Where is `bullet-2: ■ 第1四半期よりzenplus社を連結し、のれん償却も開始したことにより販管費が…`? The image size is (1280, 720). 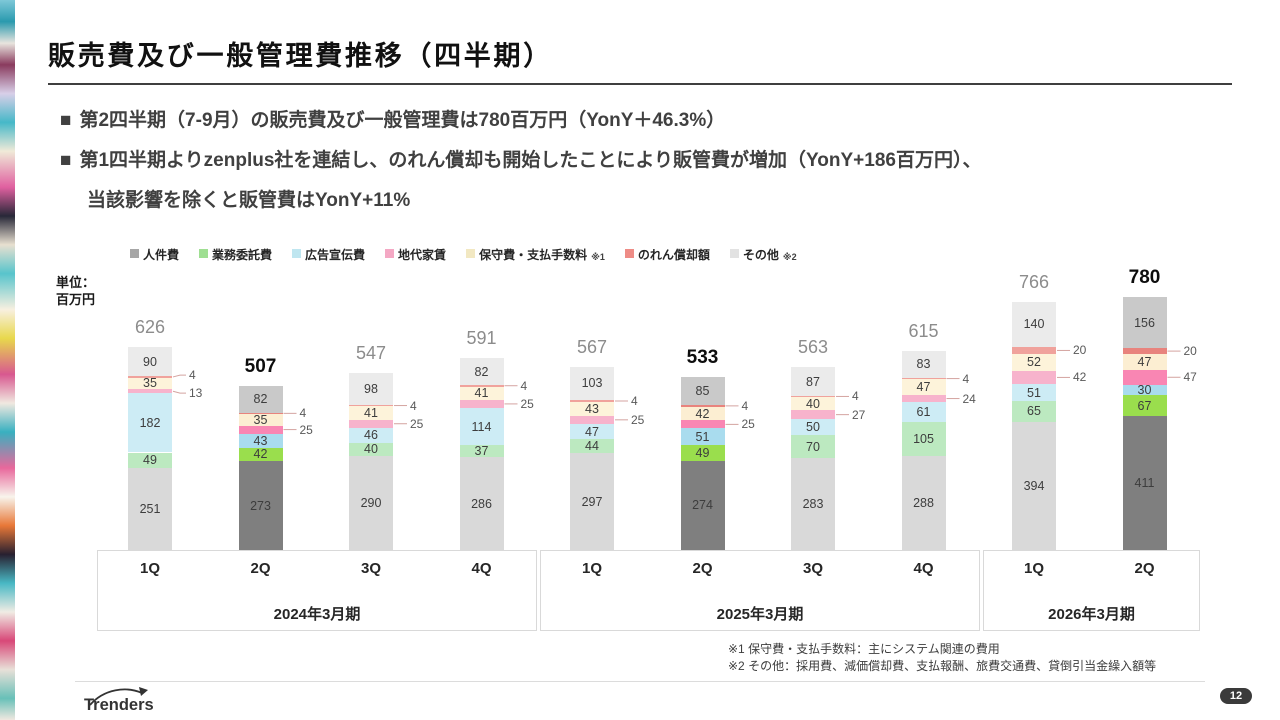 bullet-2: ■ 第1四半期よりzenplus社を連結し、のれん償却も開始したことにより販管費が… is located at coordinates (645, 161).